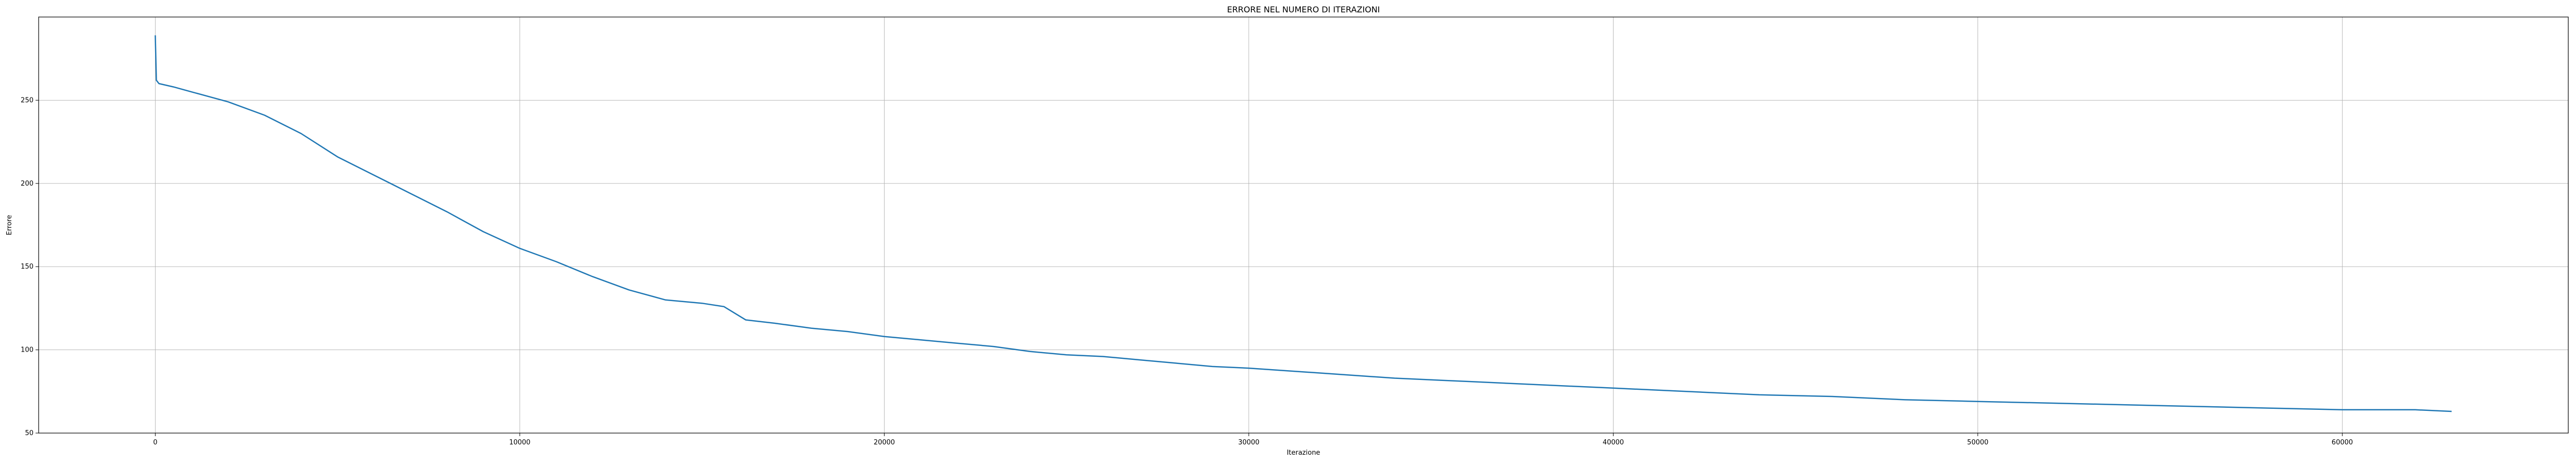 This screenshot has height=464, width=2576. What do you see at coordinates (519, 442) in the screenshot?
I see `x-tick-label: 10000` at bounding box center [519, 442].